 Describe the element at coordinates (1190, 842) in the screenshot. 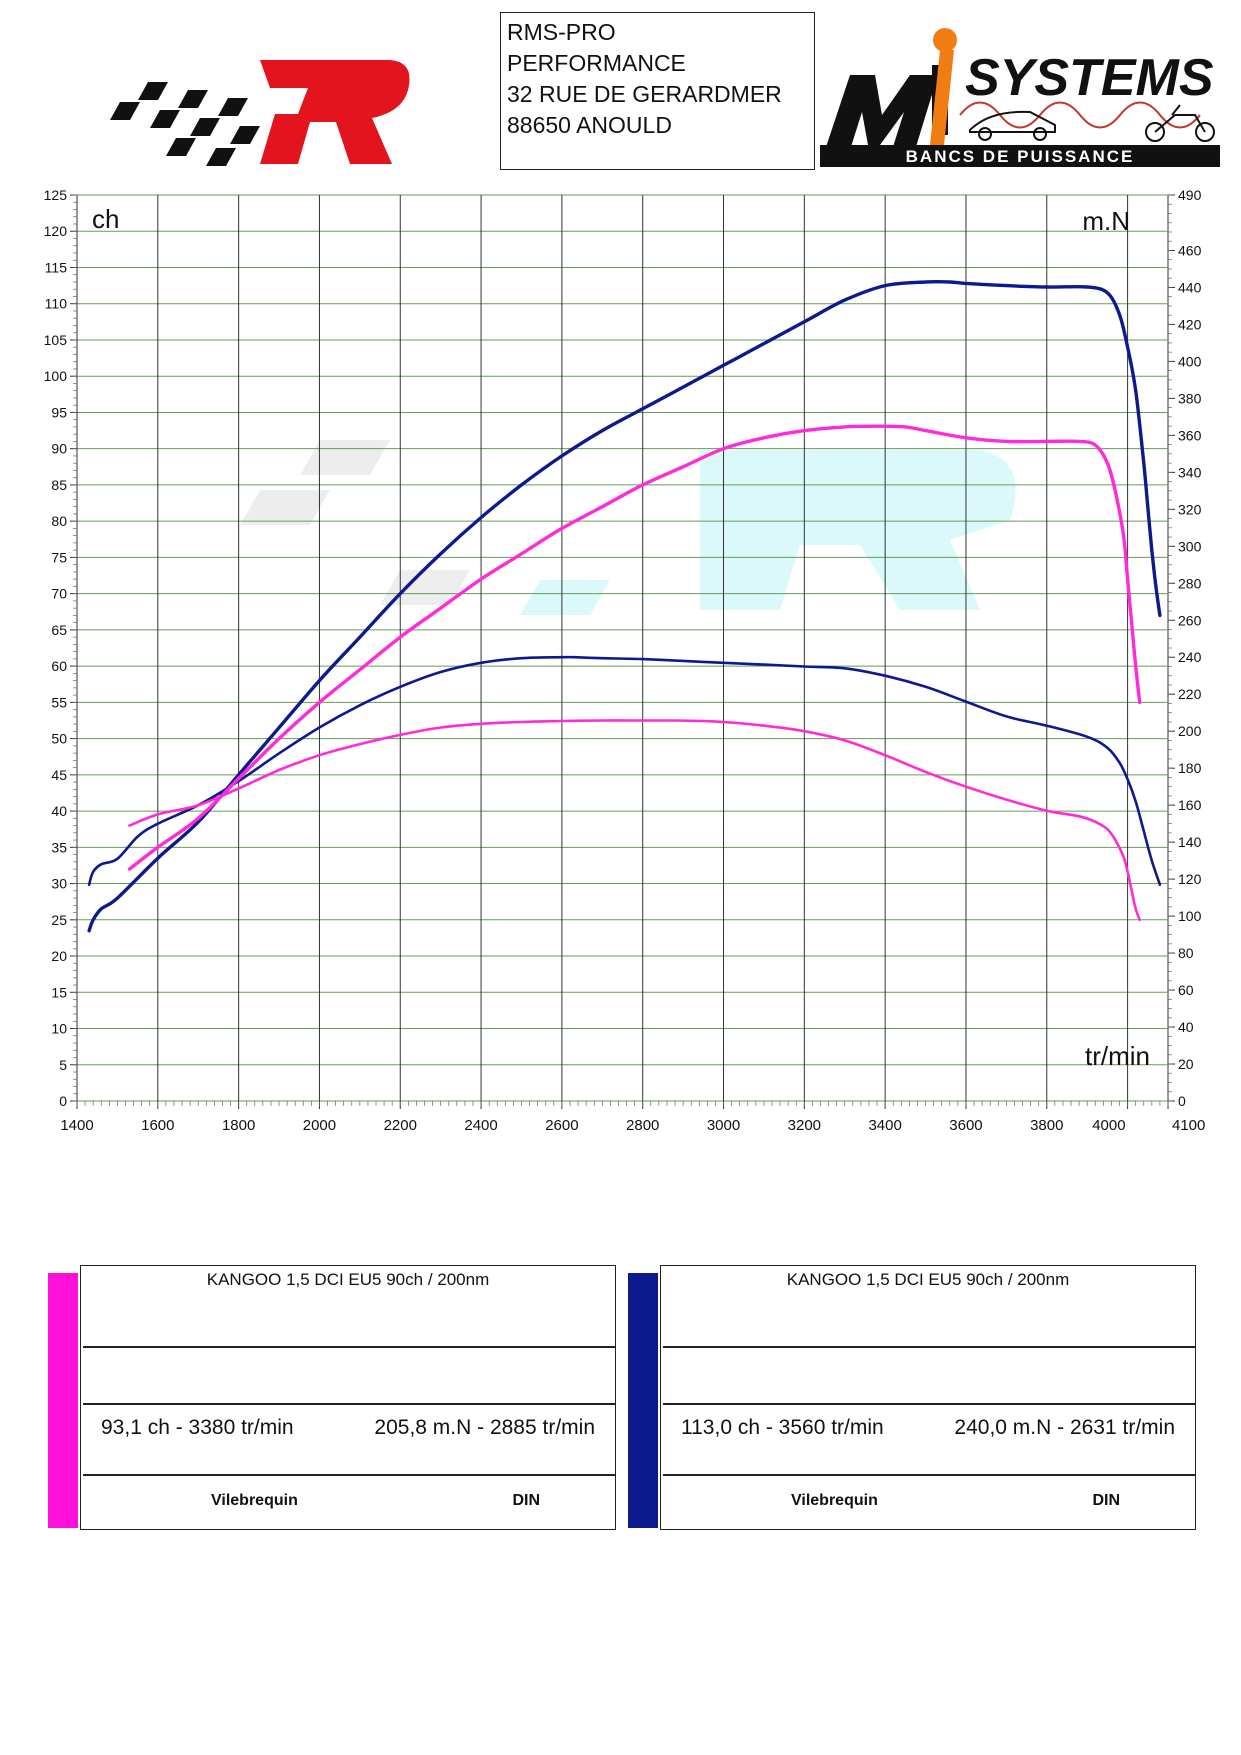

I see `y-right-tick-label: 140` at that location.